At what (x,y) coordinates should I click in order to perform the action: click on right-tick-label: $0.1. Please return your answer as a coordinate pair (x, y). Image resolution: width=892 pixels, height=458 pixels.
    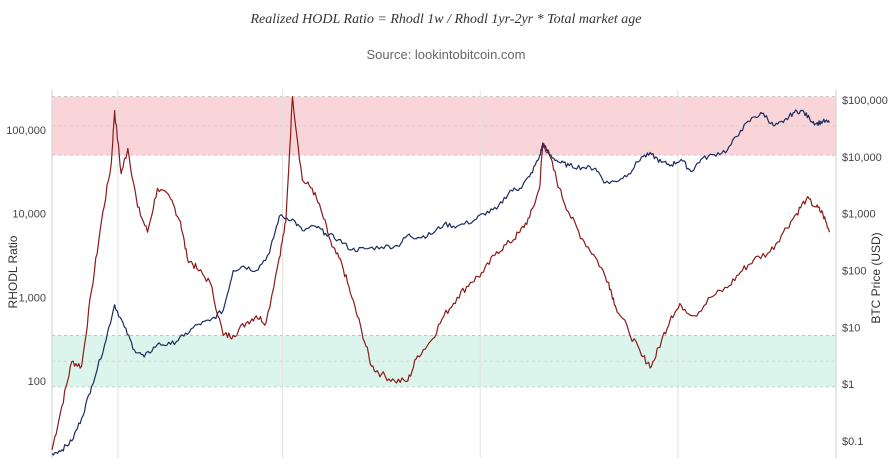
    Looking at the image, I should click on (852, 442).